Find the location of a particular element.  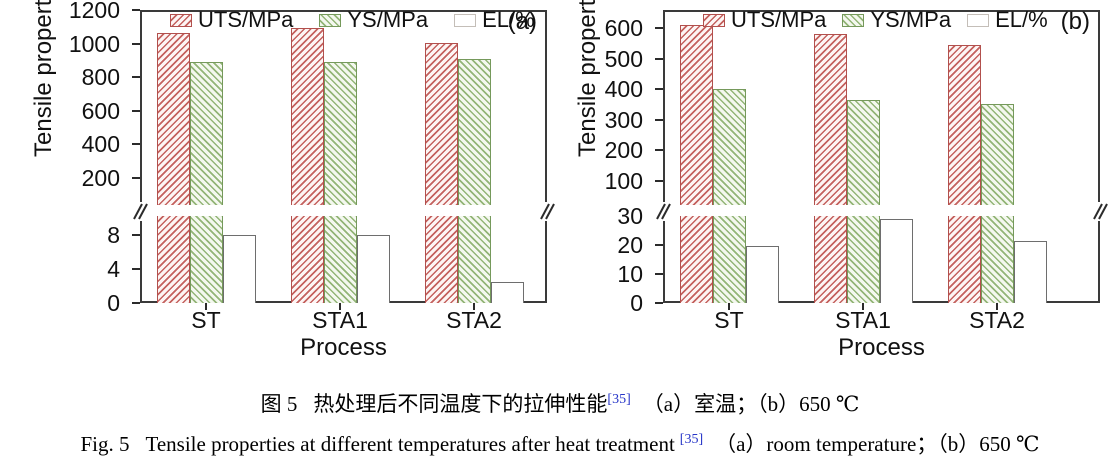

legend: UTS/MPa YS/MPa EL/% is located at coordinates (365, 20).